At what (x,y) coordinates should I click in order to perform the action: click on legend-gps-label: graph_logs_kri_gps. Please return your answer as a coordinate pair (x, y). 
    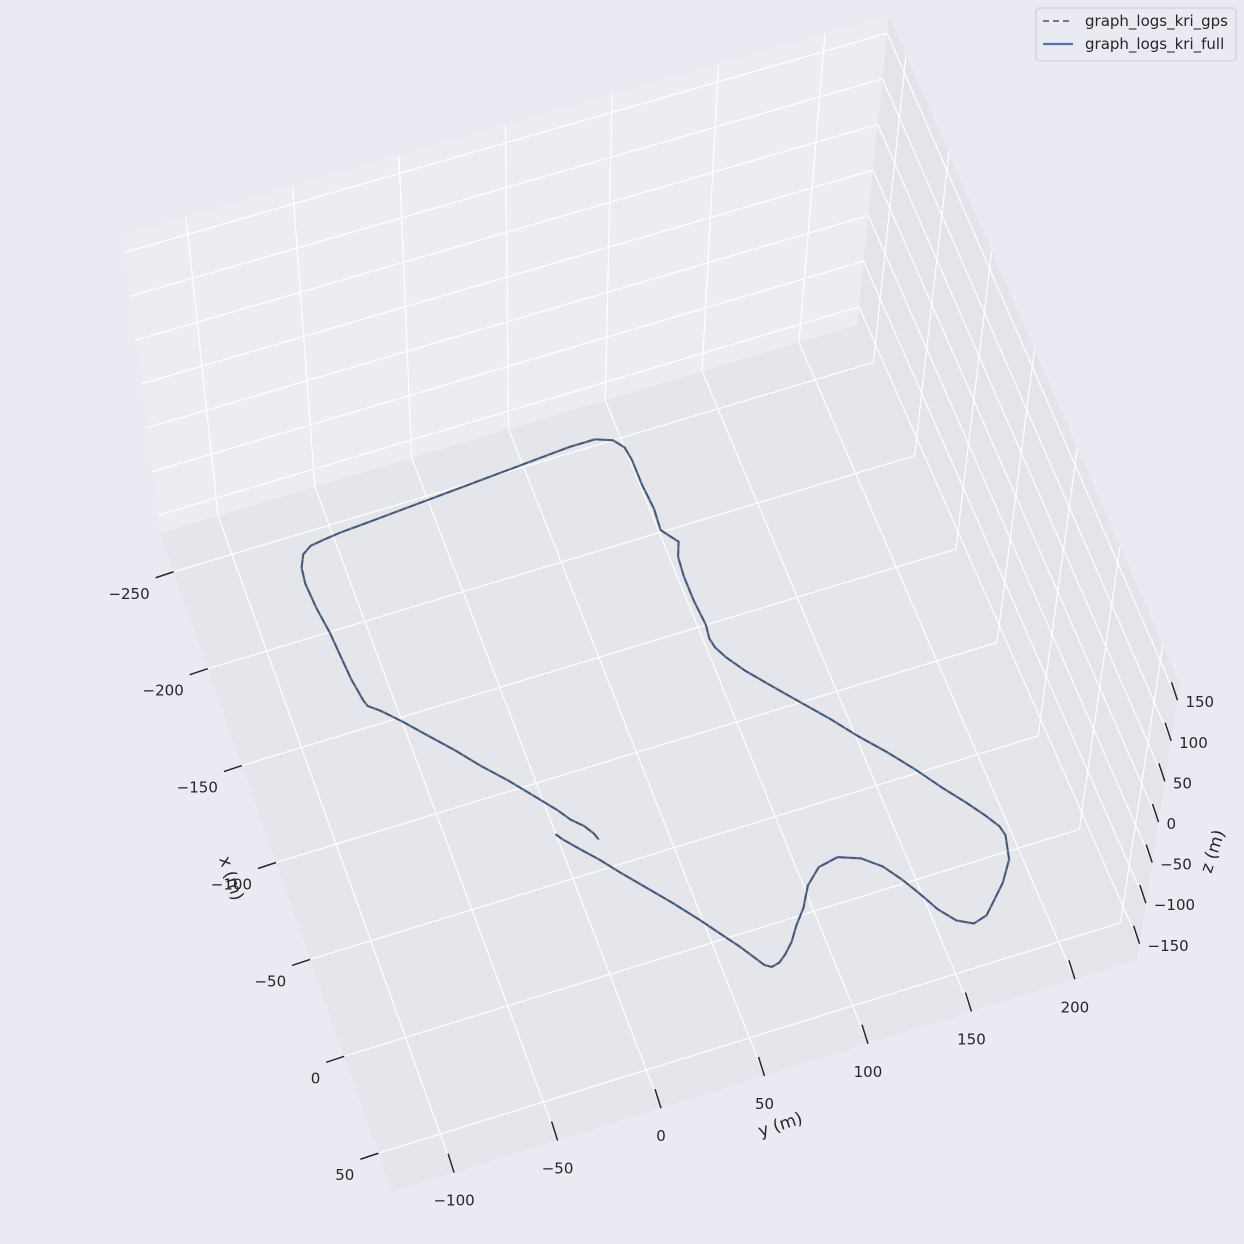
    Looking at the image, I should click on (1156, 21).